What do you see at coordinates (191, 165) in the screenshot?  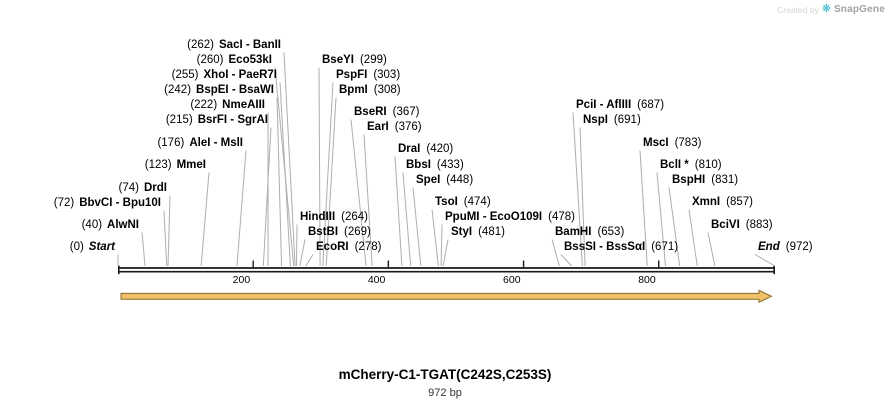 I see `site-name: MmeI` at bounding box center [191, 165].